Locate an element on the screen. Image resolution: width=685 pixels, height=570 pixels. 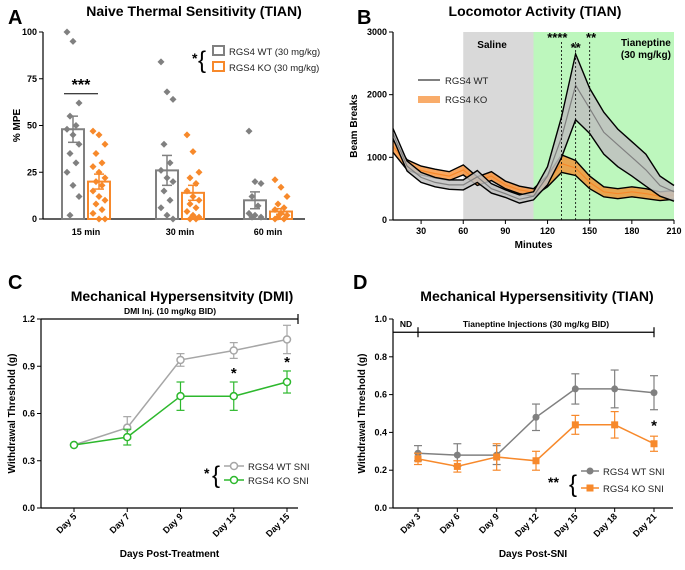
y-tick-label: 0.4 is located at coordinates (380, 432).